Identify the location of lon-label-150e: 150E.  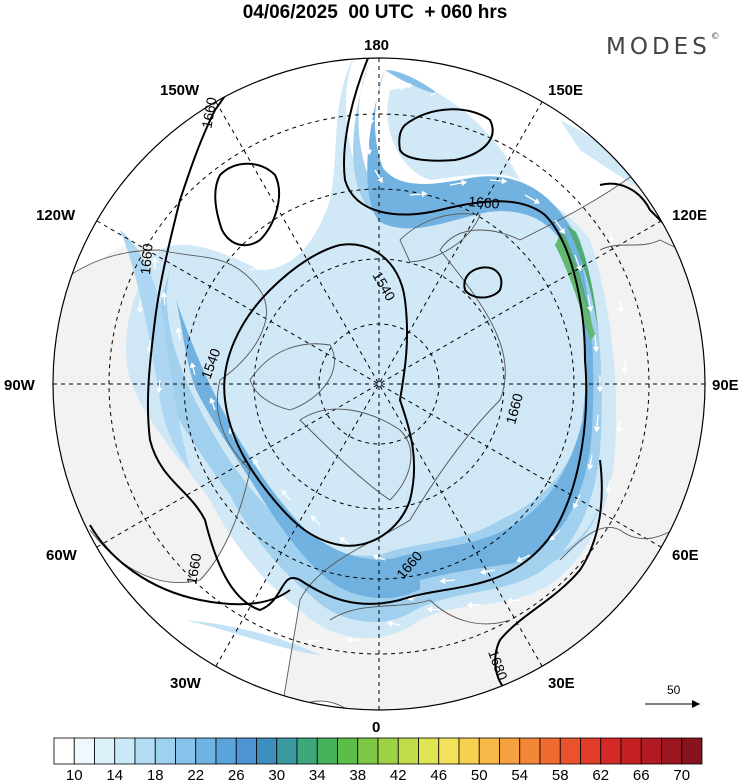
(565, 90).